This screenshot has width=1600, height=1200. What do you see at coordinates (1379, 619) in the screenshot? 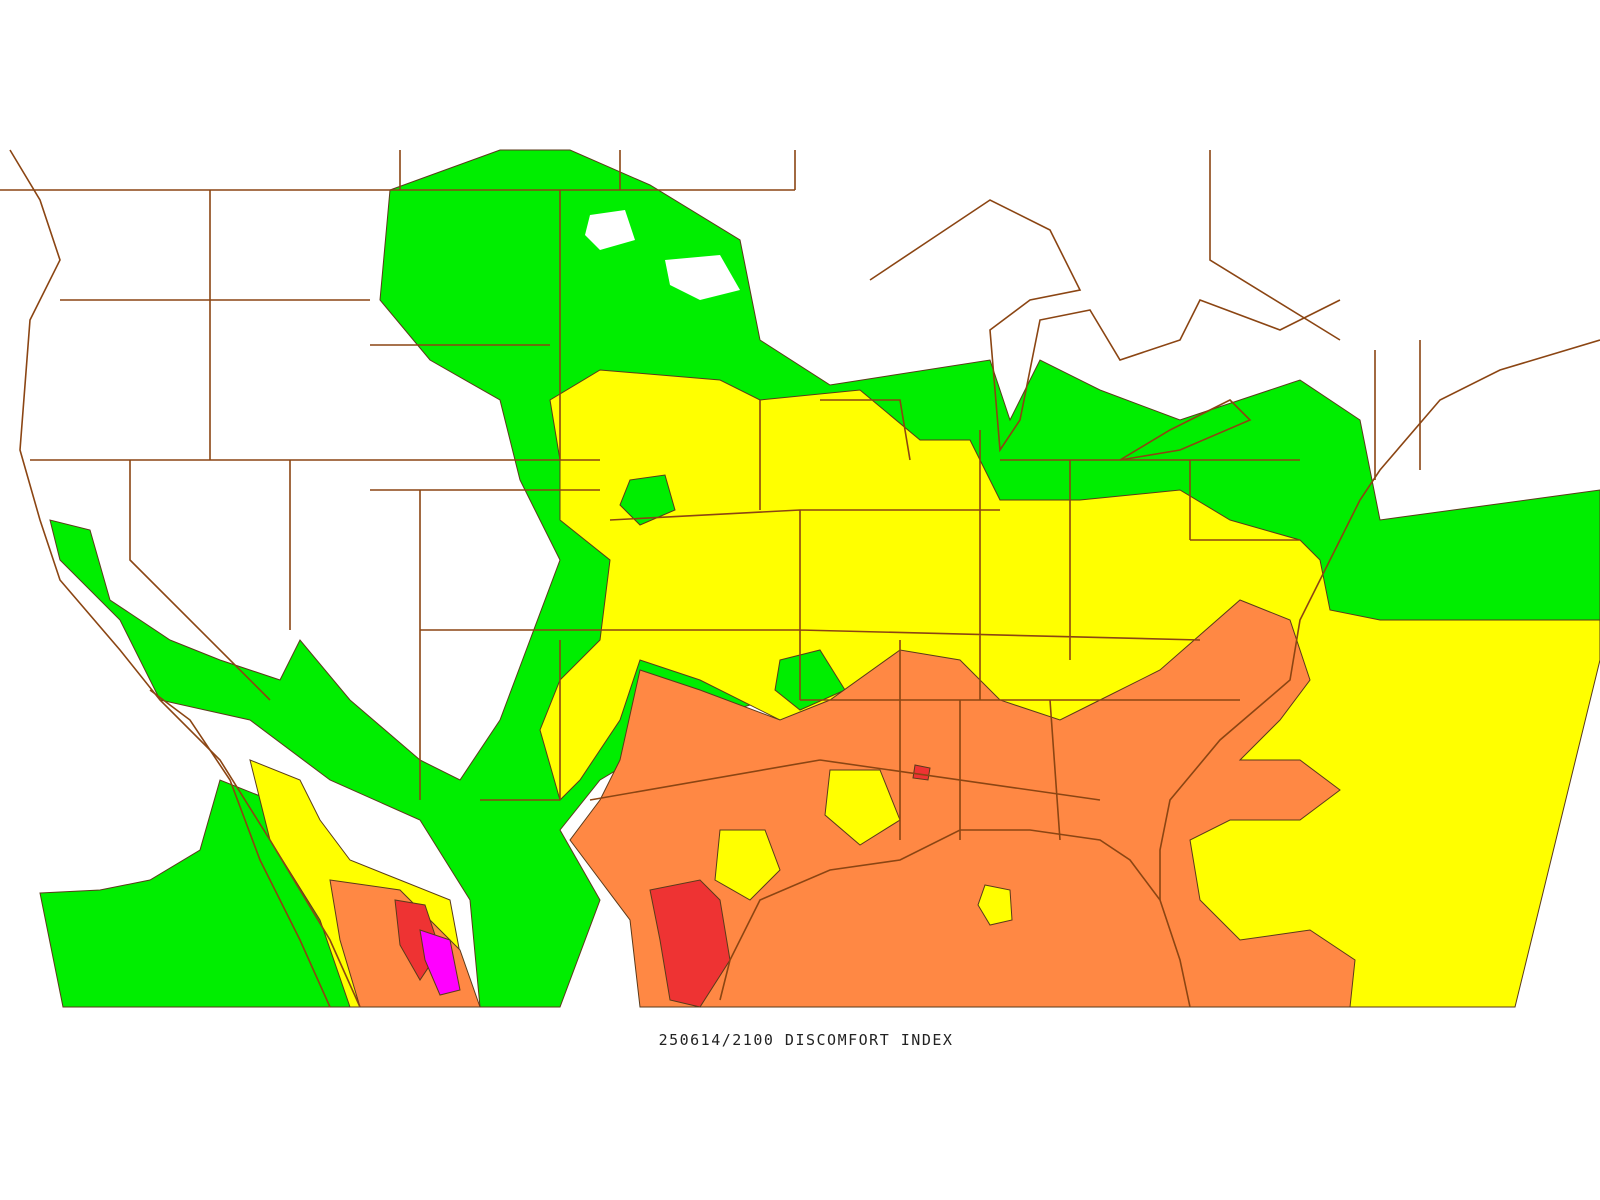
I see `atlantic-coast` at bounding box center [1379, 619].